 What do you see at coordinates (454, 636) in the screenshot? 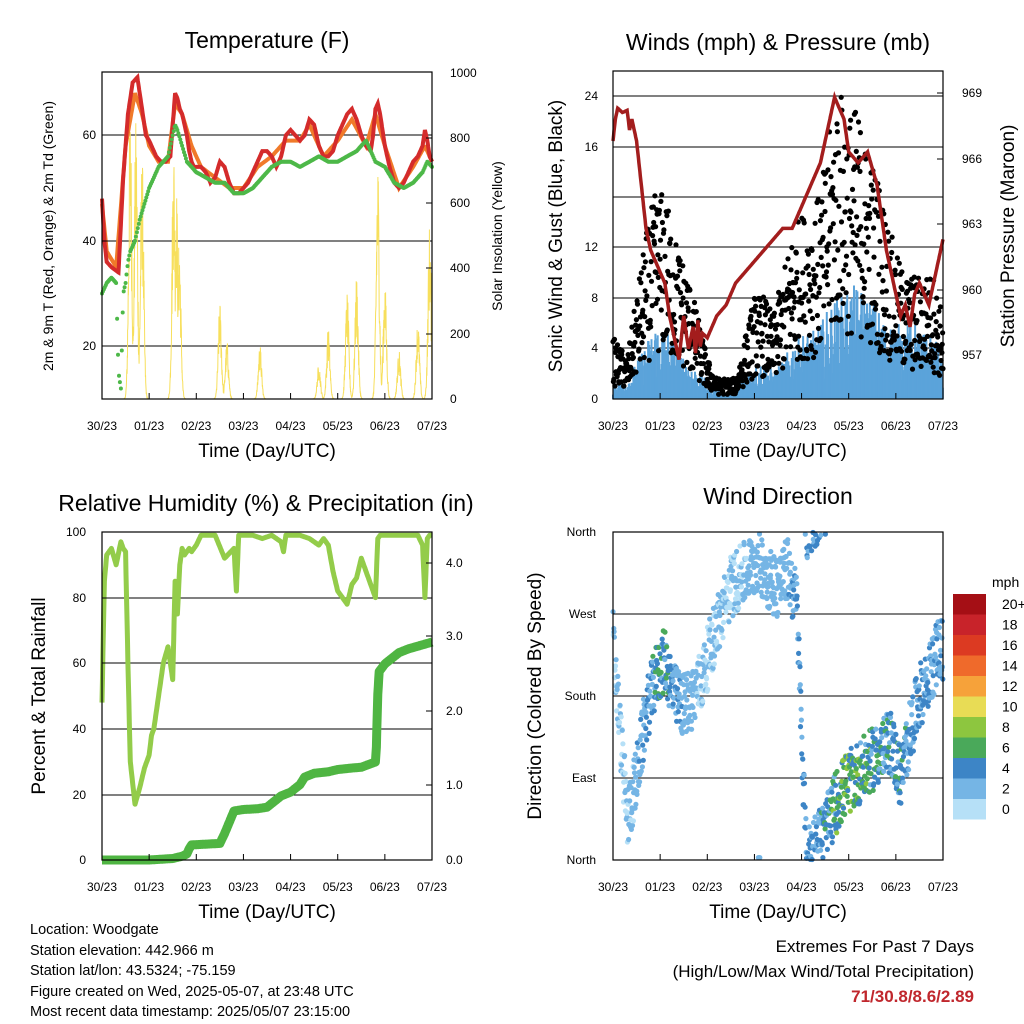
I see `precip-y-tick-label: 3.0` at bounding box center [454, 636].